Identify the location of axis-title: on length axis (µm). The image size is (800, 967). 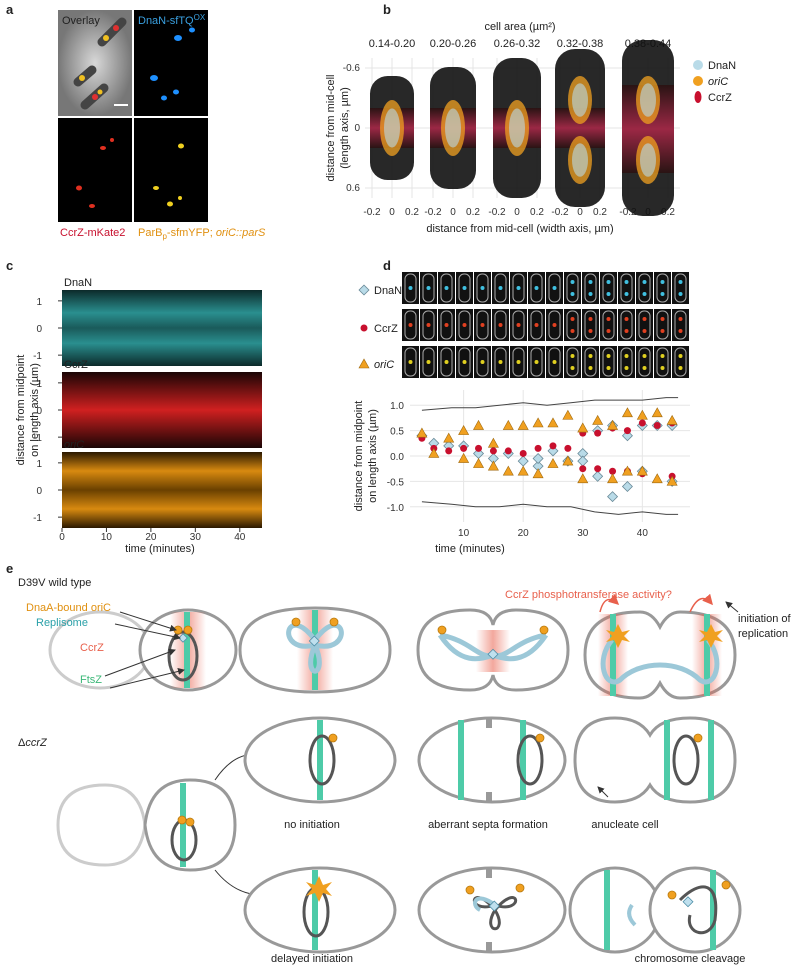
(373, 456).